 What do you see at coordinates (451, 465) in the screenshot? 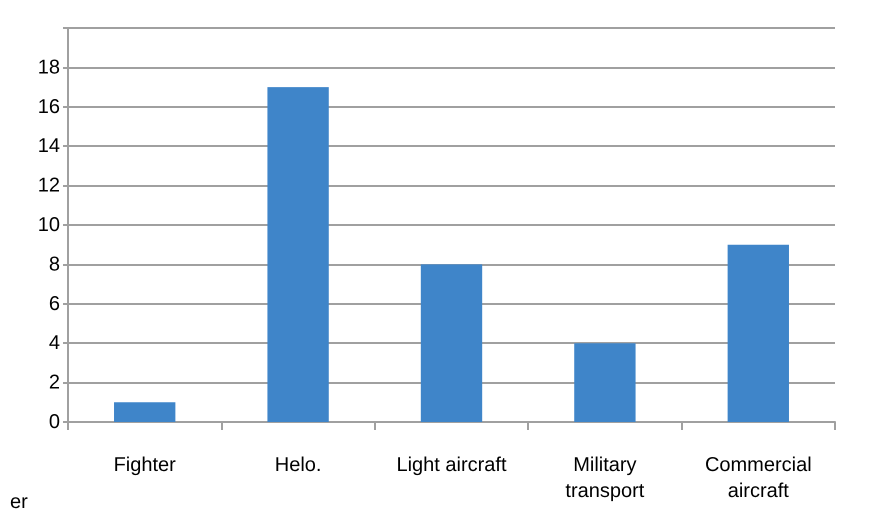
I see `x-tick-label: Light aircraft` at bounding box center [451, 465].